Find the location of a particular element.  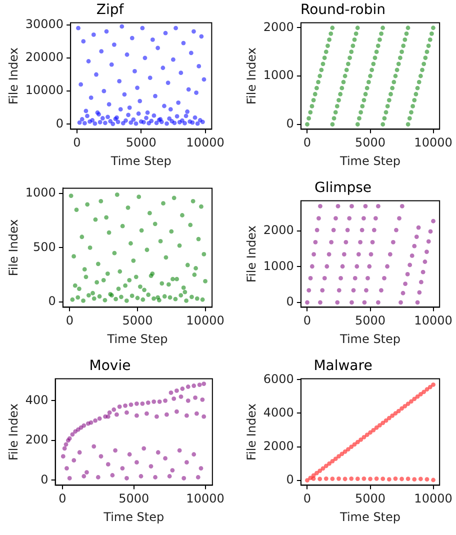

chart-title: Malware is located at coordinates (343, 366).